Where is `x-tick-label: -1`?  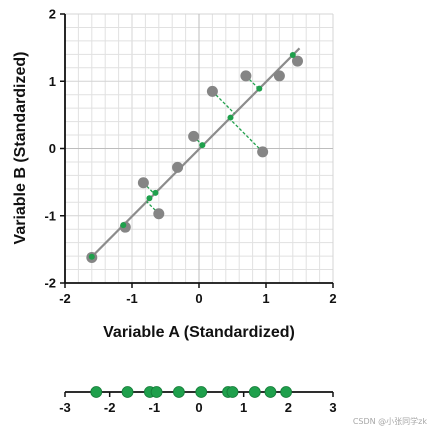
x-tick-label: -1 is located at coordinates (132, 298).